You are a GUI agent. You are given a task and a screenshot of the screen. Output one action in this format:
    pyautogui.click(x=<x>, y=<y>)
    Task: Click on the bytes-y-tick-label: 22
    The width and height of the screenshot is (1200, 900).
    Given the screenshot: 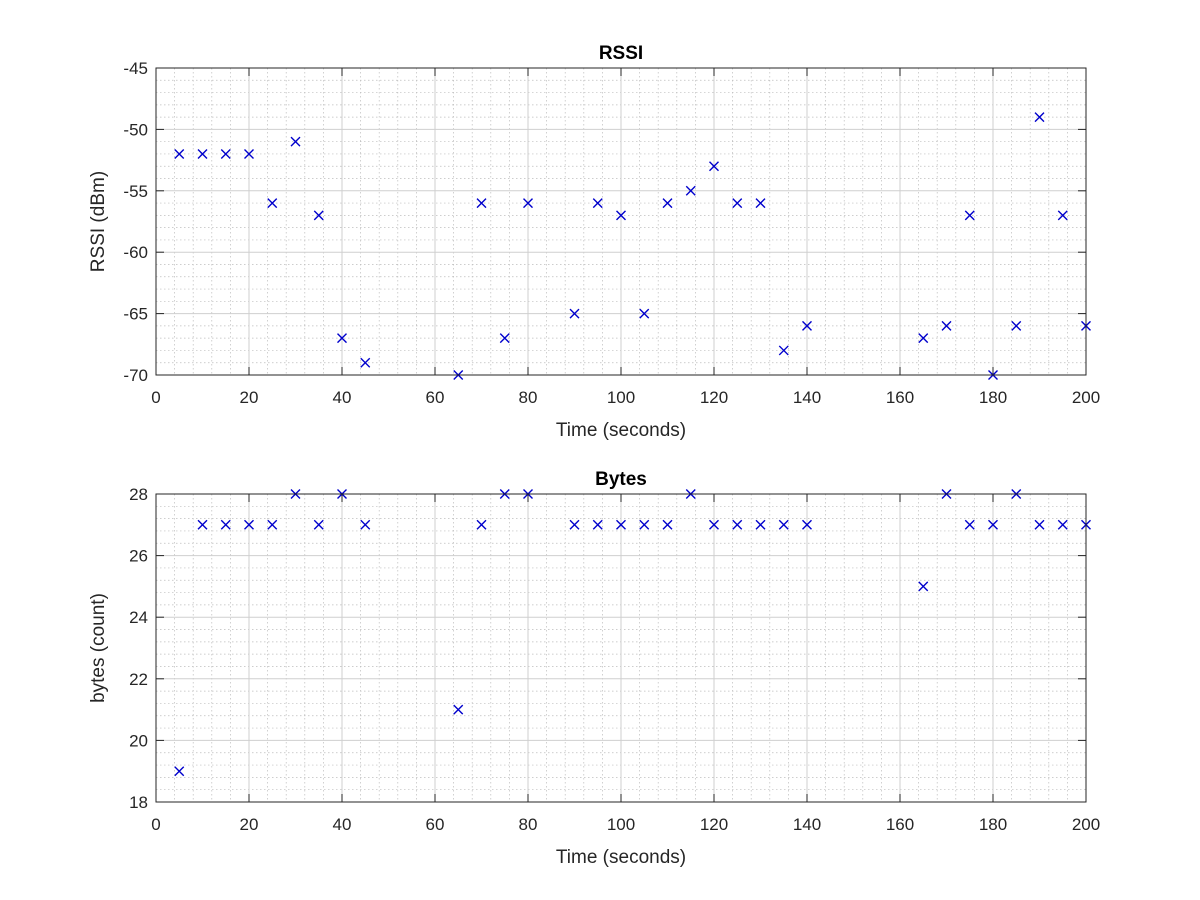 What is the action you would take?
    pyautogui.click(x=138, y=679)
    